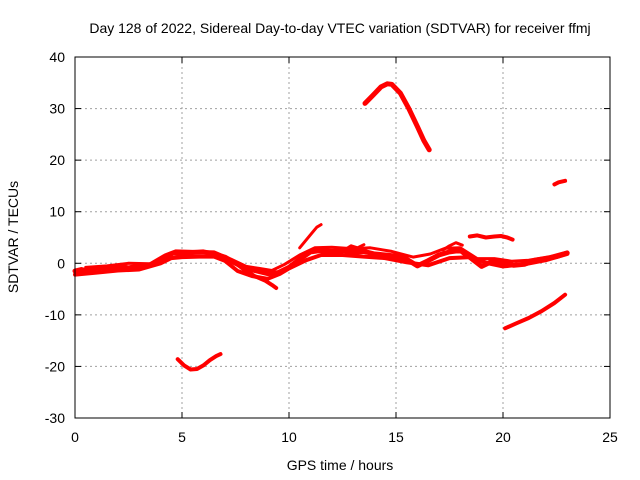  Describe the element at coordinates (310, 236) in the screenshot. I see `series-spike-11h` at that location.